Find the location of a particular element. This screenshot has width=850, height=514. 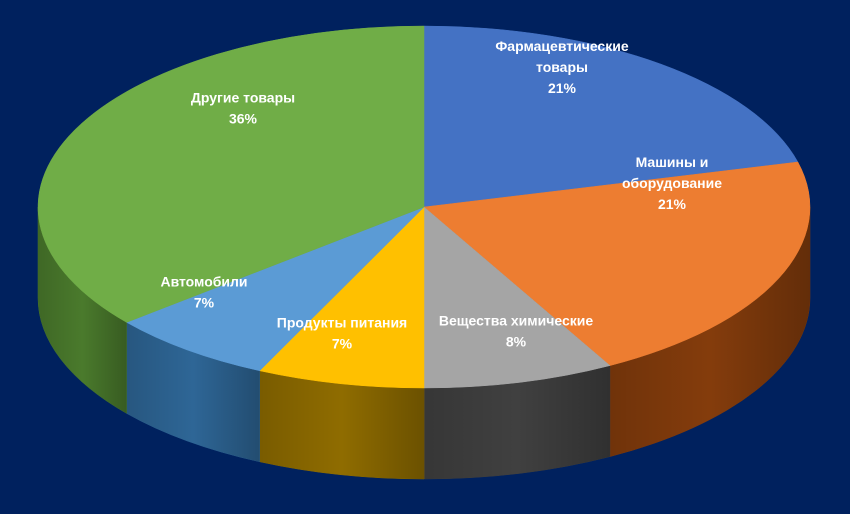

slice-name-line: оборудование is located at coordinates (672, 183).